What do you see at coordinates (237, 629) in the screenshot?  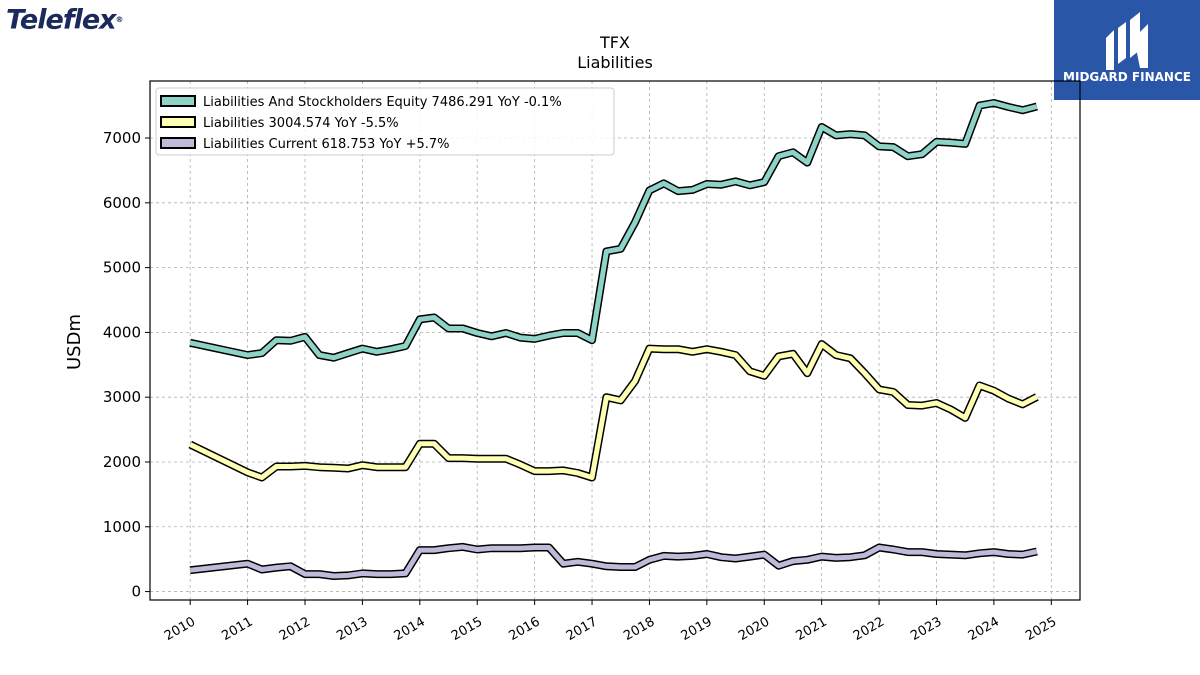 I see `x-tick-label: 2011` at bounding box center [237, 629].